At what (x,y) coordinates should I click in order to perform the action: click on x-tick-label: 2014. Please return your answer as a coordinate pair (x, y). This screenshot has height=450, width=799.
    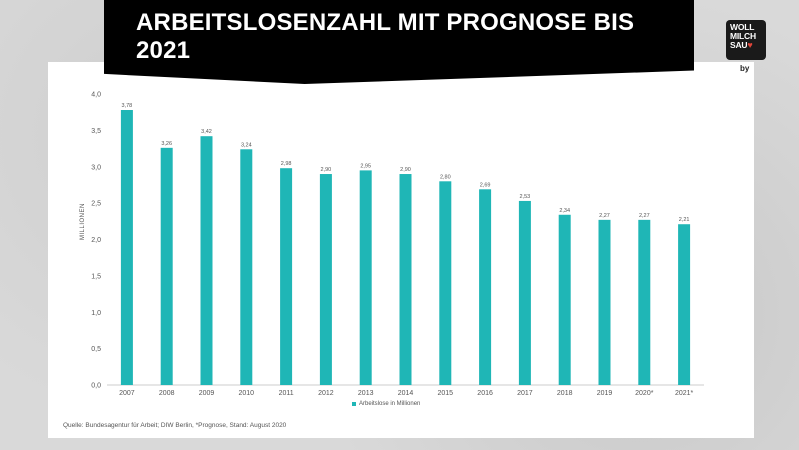
    Looking at the image, I should click on (406, 393).